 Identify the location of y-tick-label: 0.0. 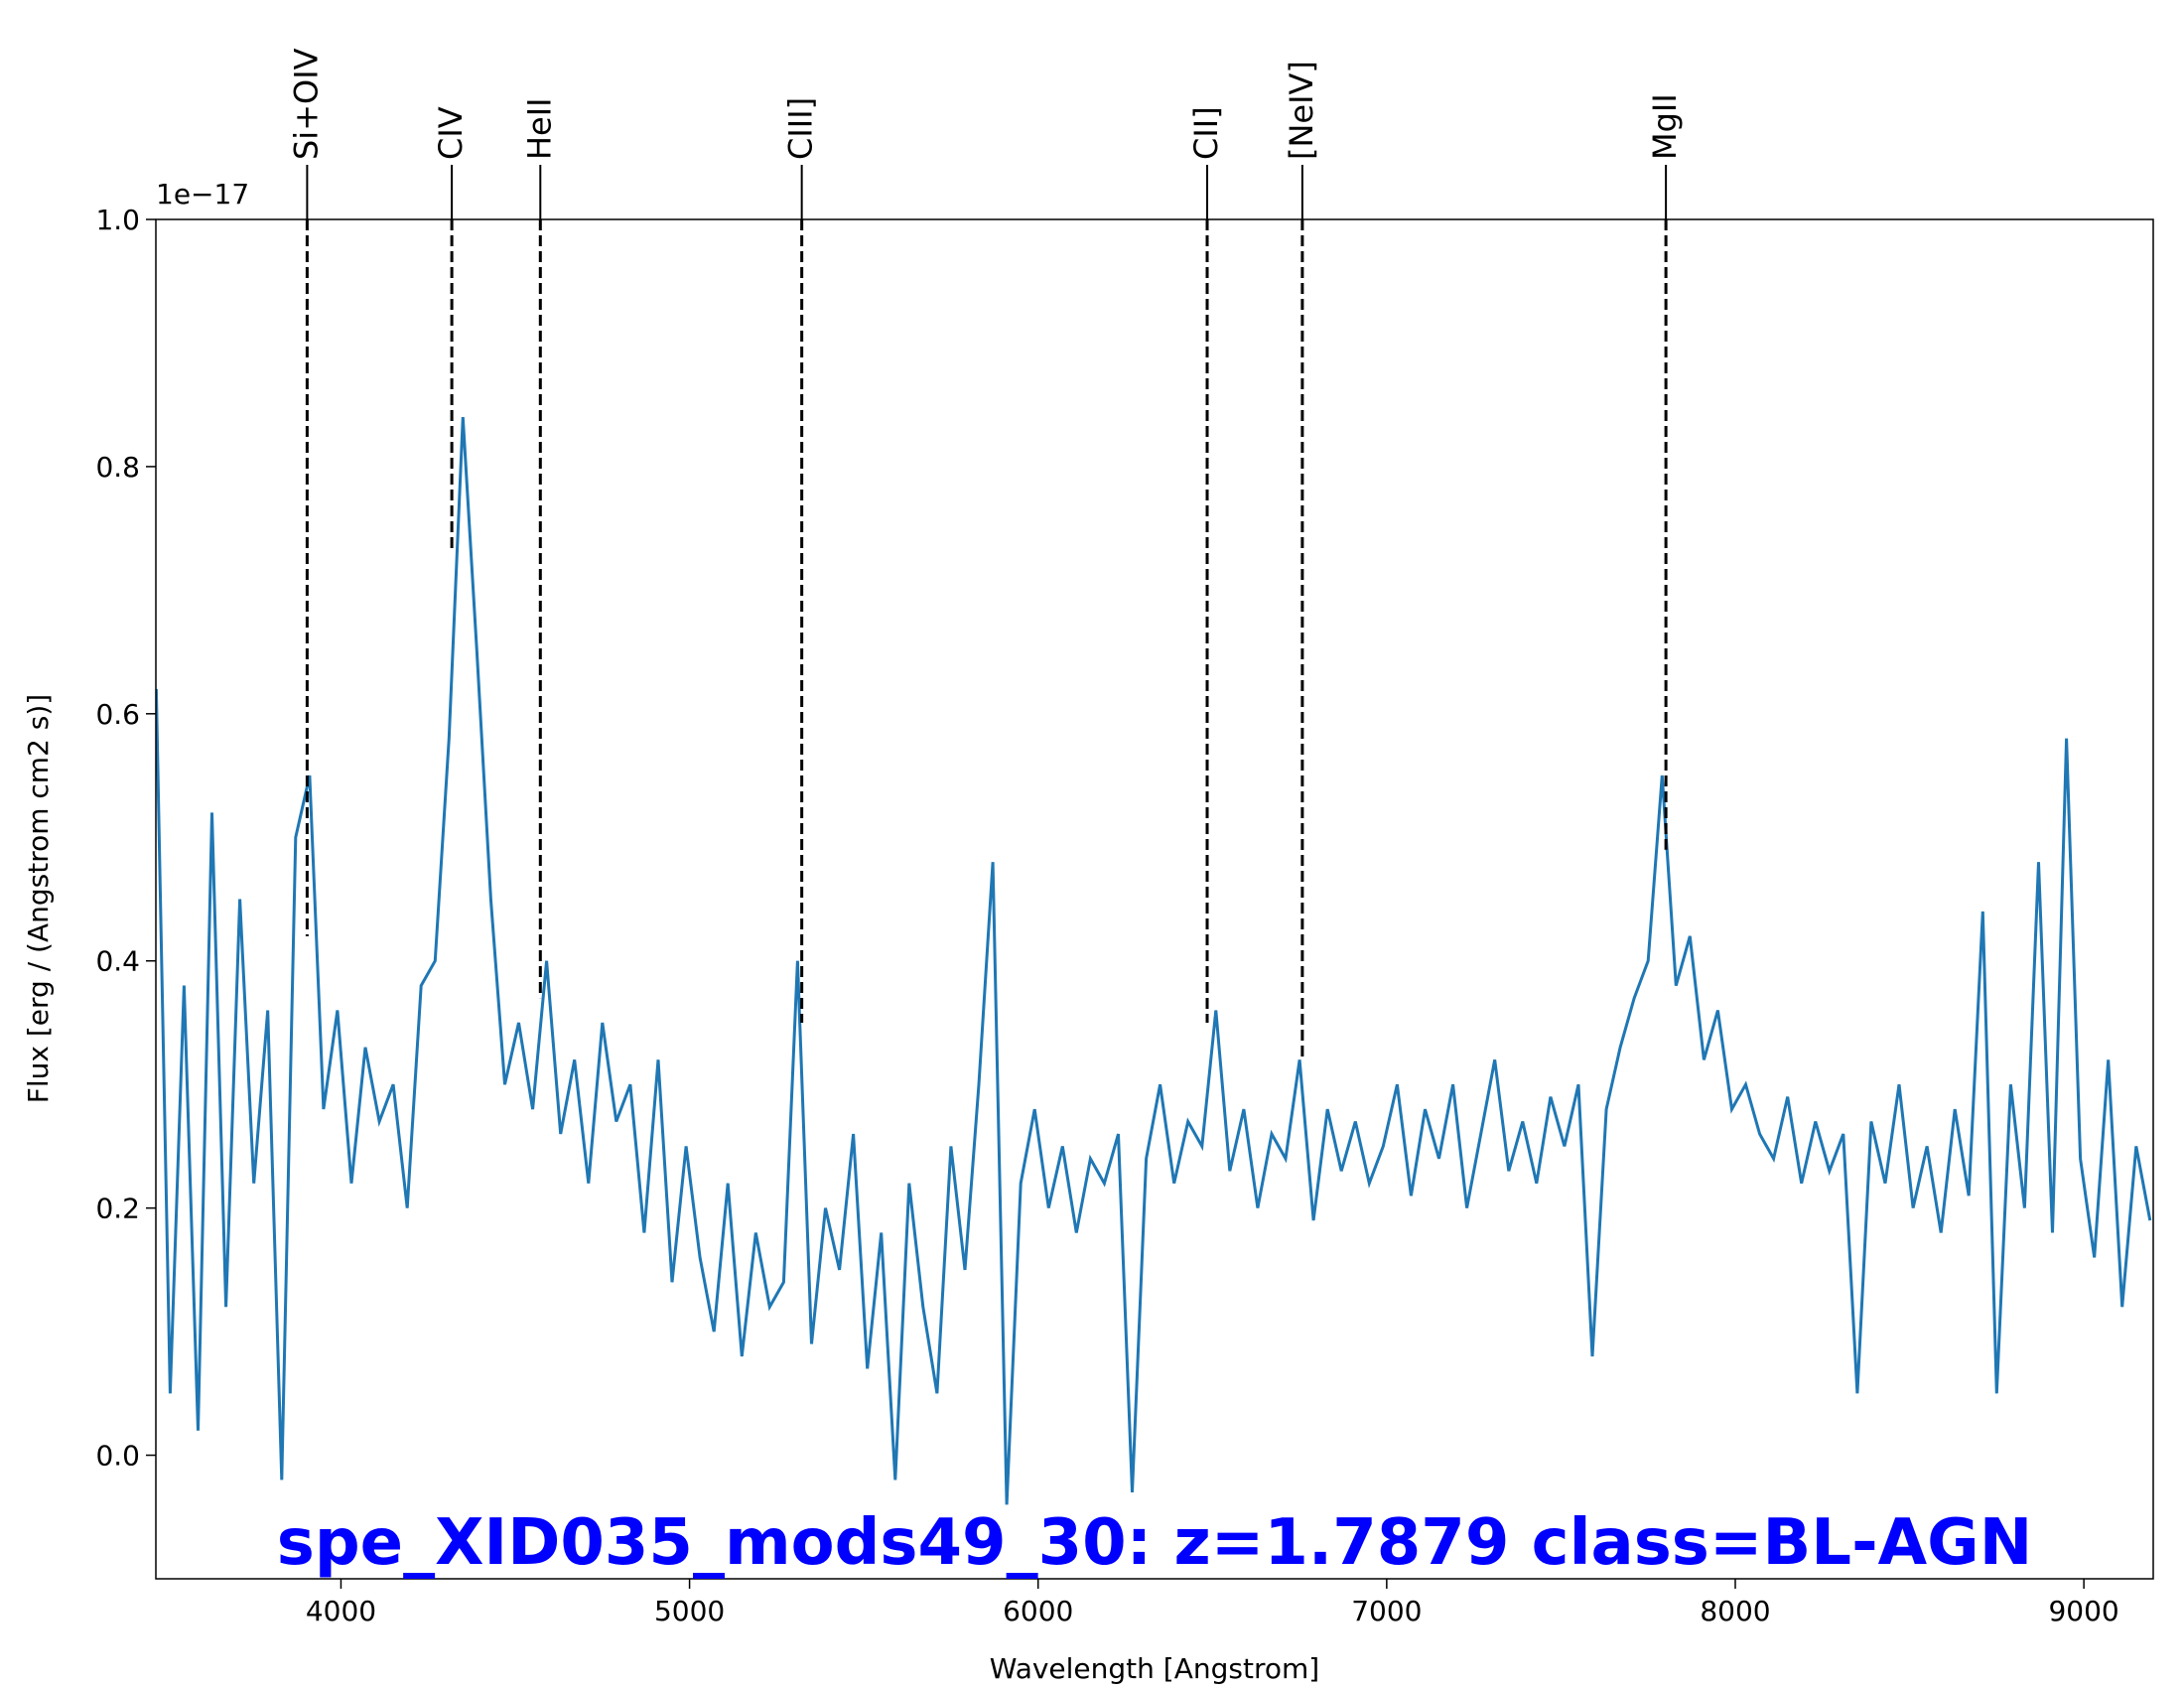
(117, 1456).